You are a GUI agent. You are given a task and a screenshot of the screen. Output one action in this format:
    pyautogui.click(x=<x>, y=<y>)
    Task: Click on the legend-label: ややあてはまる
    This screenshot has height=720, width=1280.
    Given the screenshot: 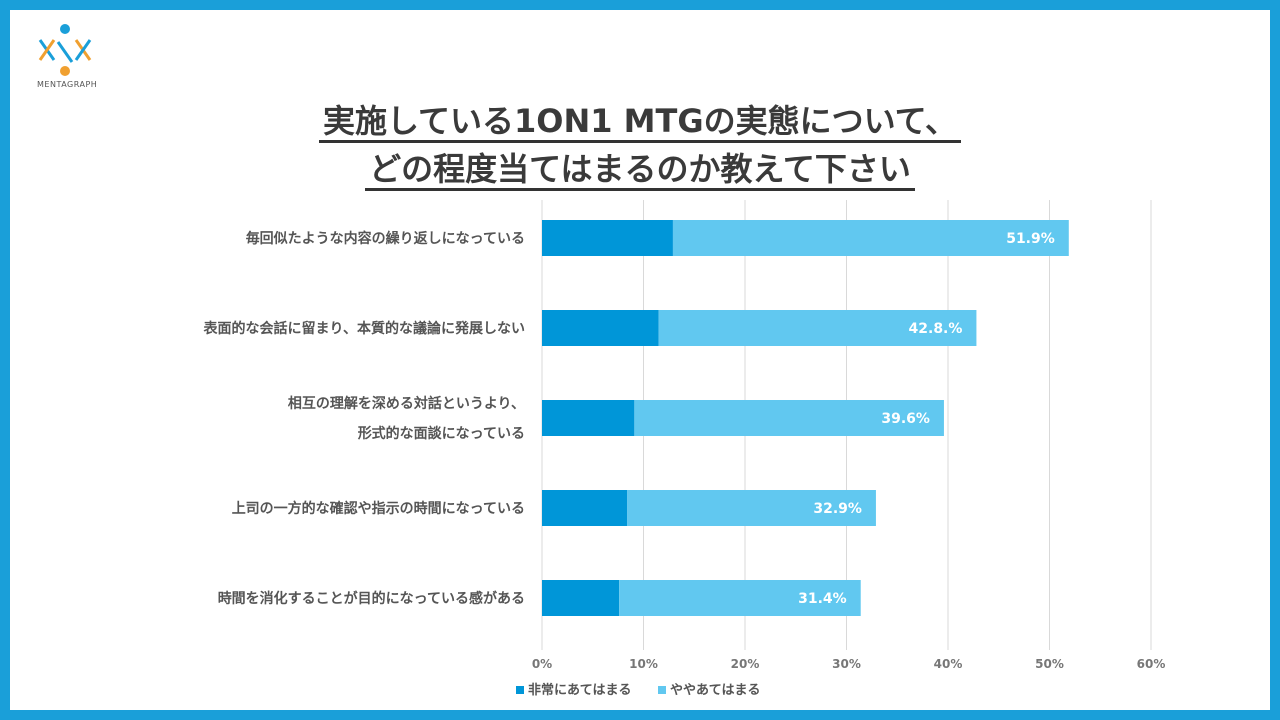 What is the action you would take?
    pyautogui.click(x=715, y=690)
    